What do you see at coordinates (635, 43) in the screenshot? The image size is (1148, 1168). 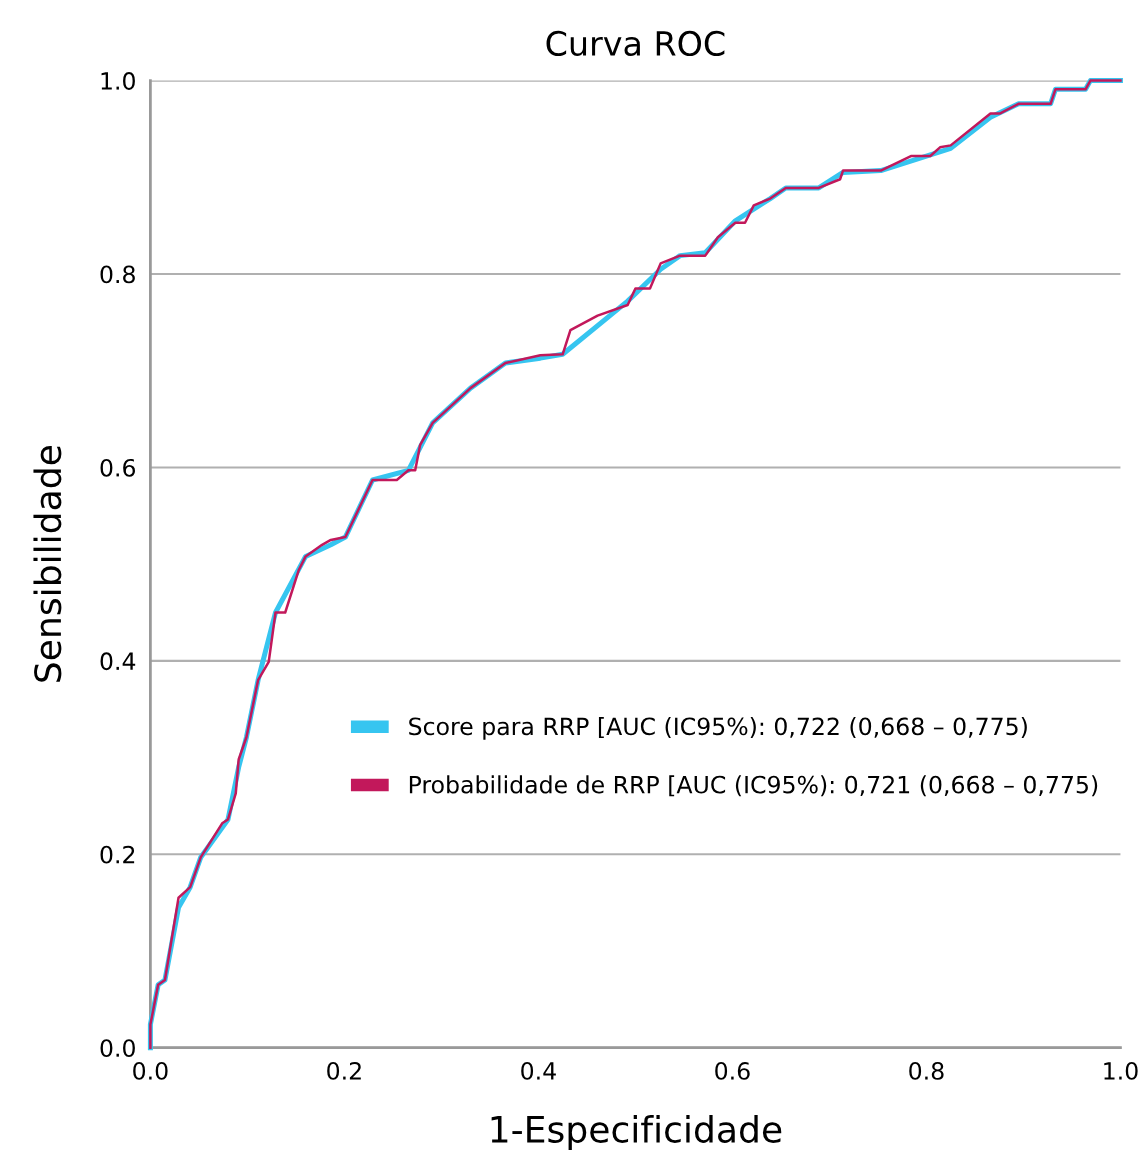 I see `chart-title: Curva ROC` at bounding box center [635, 43].